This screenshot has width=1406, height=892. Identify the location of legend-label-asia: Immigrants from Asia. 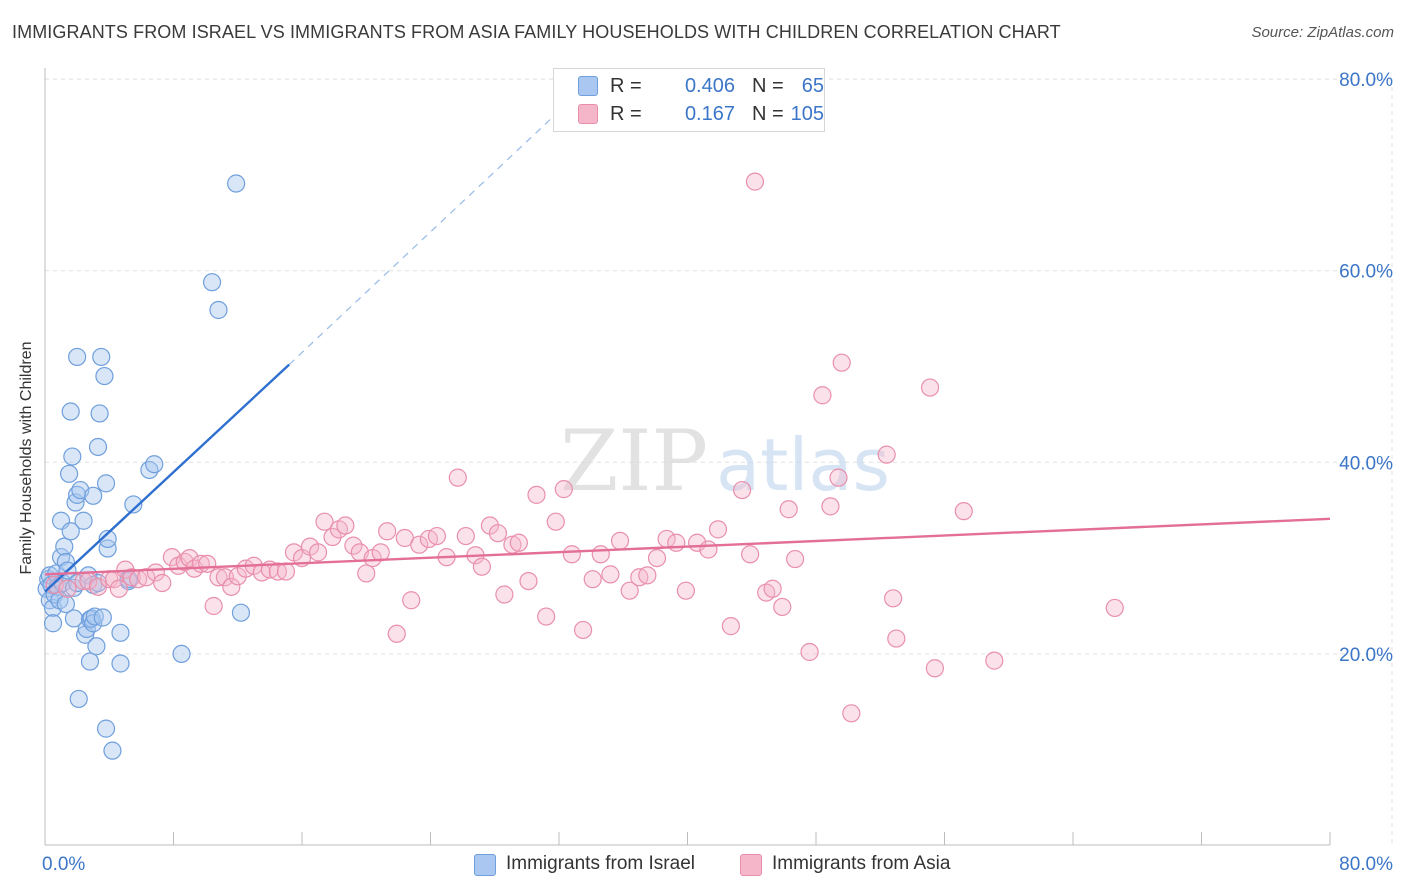
(861, 863).